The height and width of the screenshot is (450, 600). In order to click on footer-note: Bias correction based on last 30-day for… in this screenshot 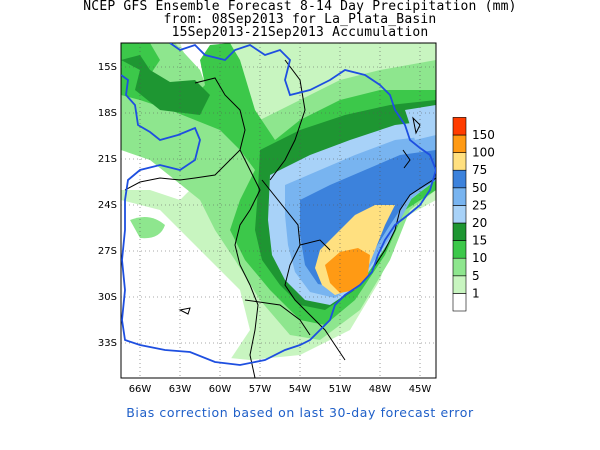, I will do `click(300, 412)`.